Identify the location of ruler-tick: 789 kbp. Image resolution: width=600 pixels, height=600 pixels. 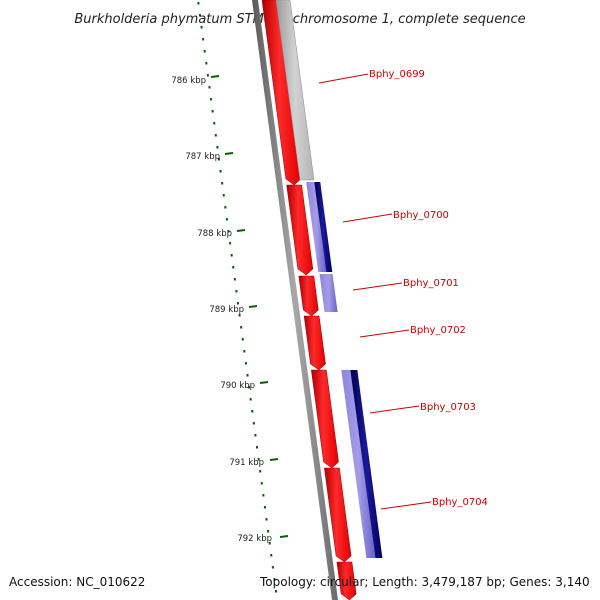
(233, 310).